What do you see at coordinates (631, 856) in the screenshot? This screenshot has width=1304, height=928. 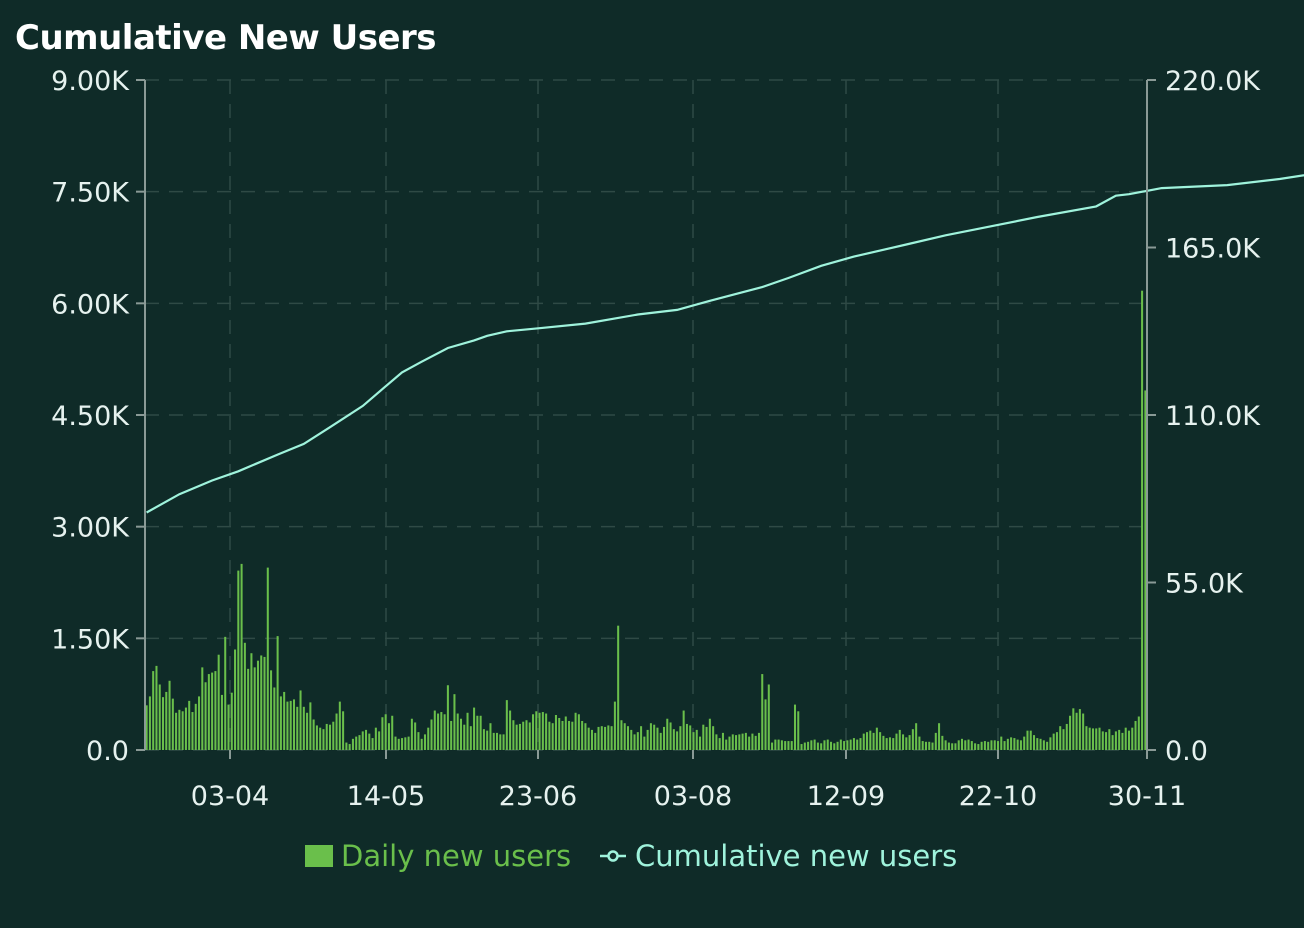 I see `legend: Daily new users Cumulative new users` at bounding box center [631, 856].